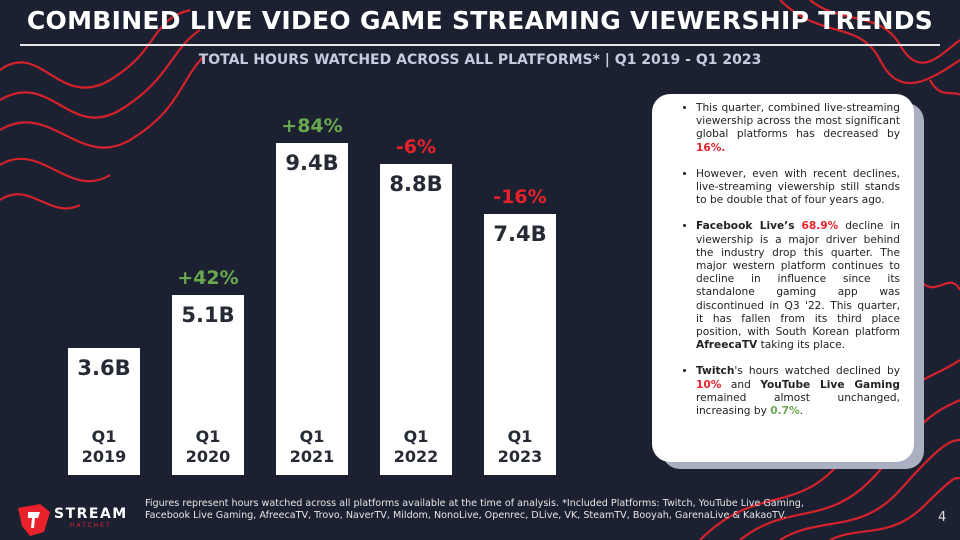 This screenshot has width=960, height=540. Describe the element at coordinates (416, 147) in the screenshot. I see `change-label: -6%` at that location.